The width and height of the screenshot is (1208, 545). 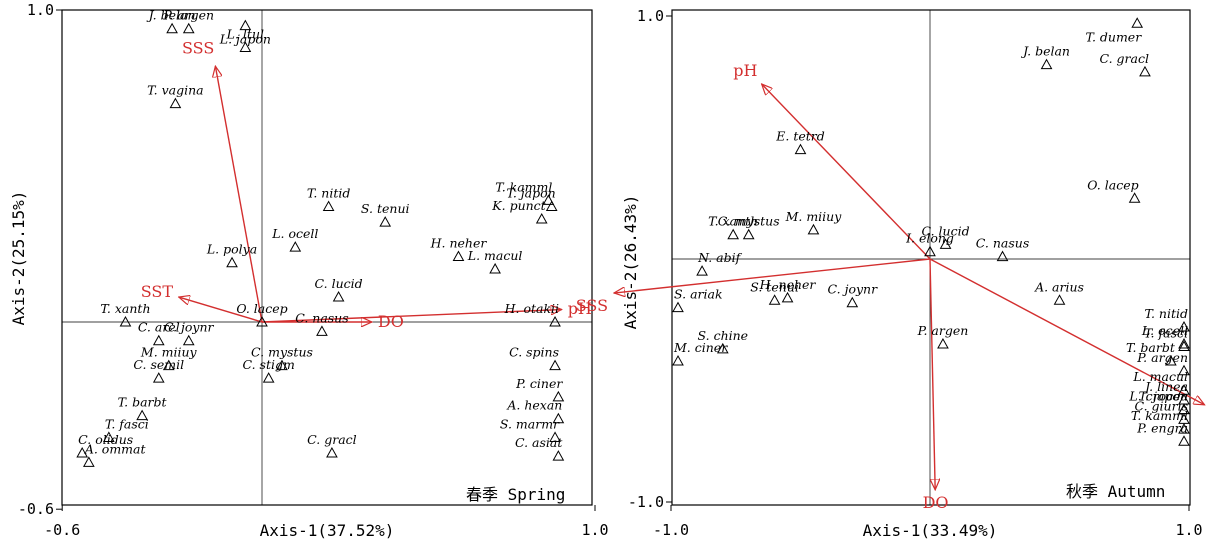 What do you see at coordinates (555, 365) in the screenshot?
I see `species-point-c-spins` at bounding box center [555, 365].